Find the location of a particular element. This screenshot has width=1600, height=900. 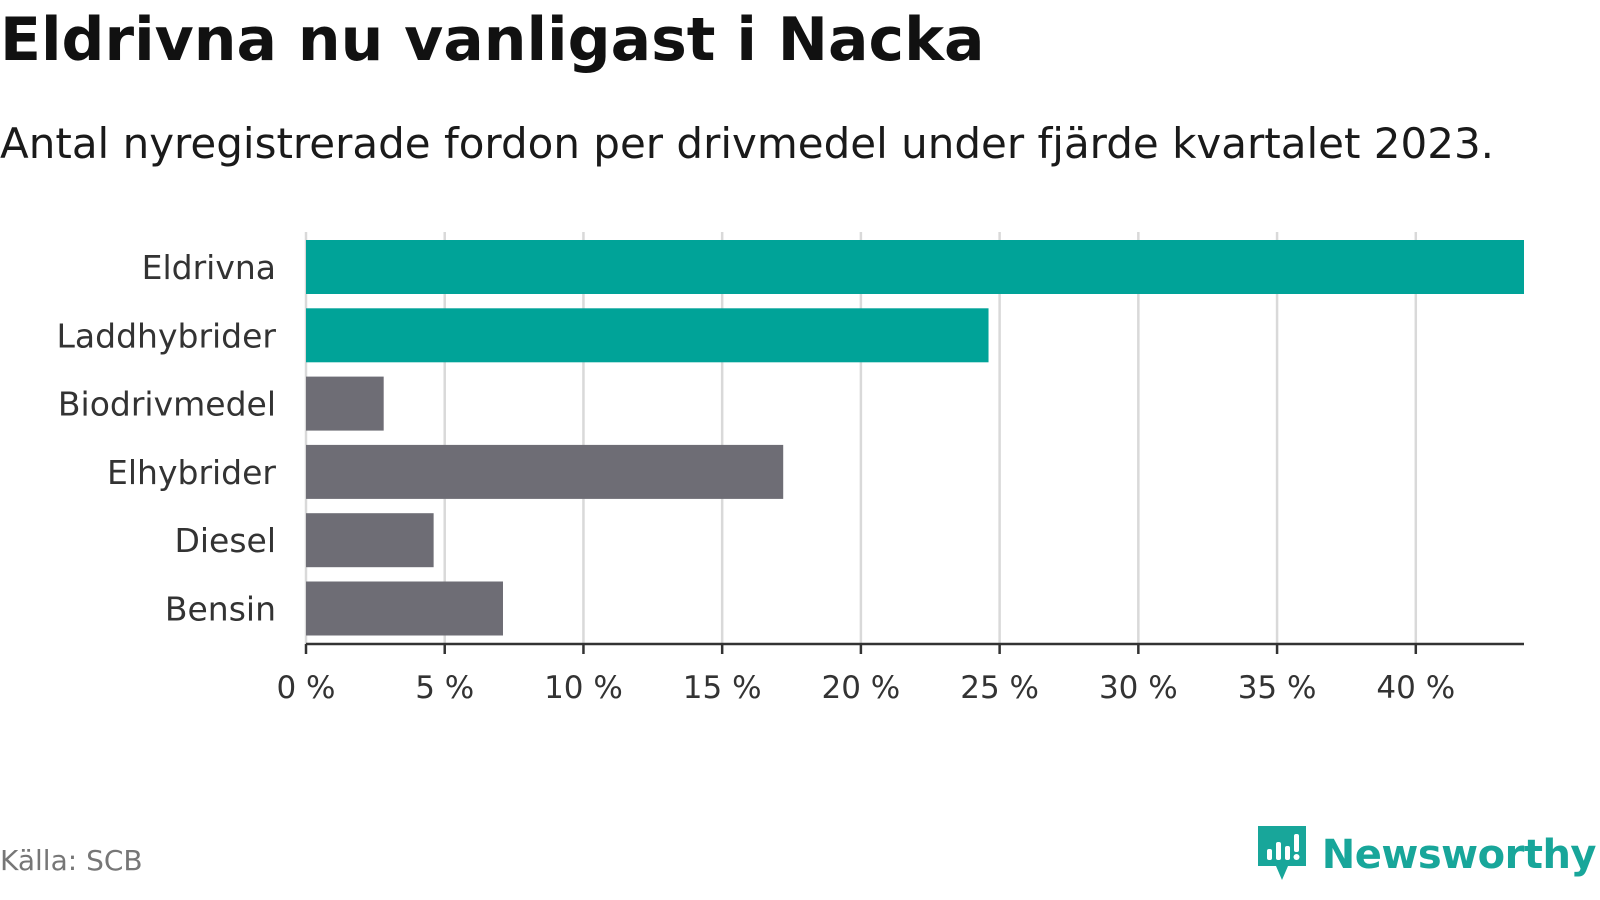

category-label: Diesel is located at coordinates (225, 540).